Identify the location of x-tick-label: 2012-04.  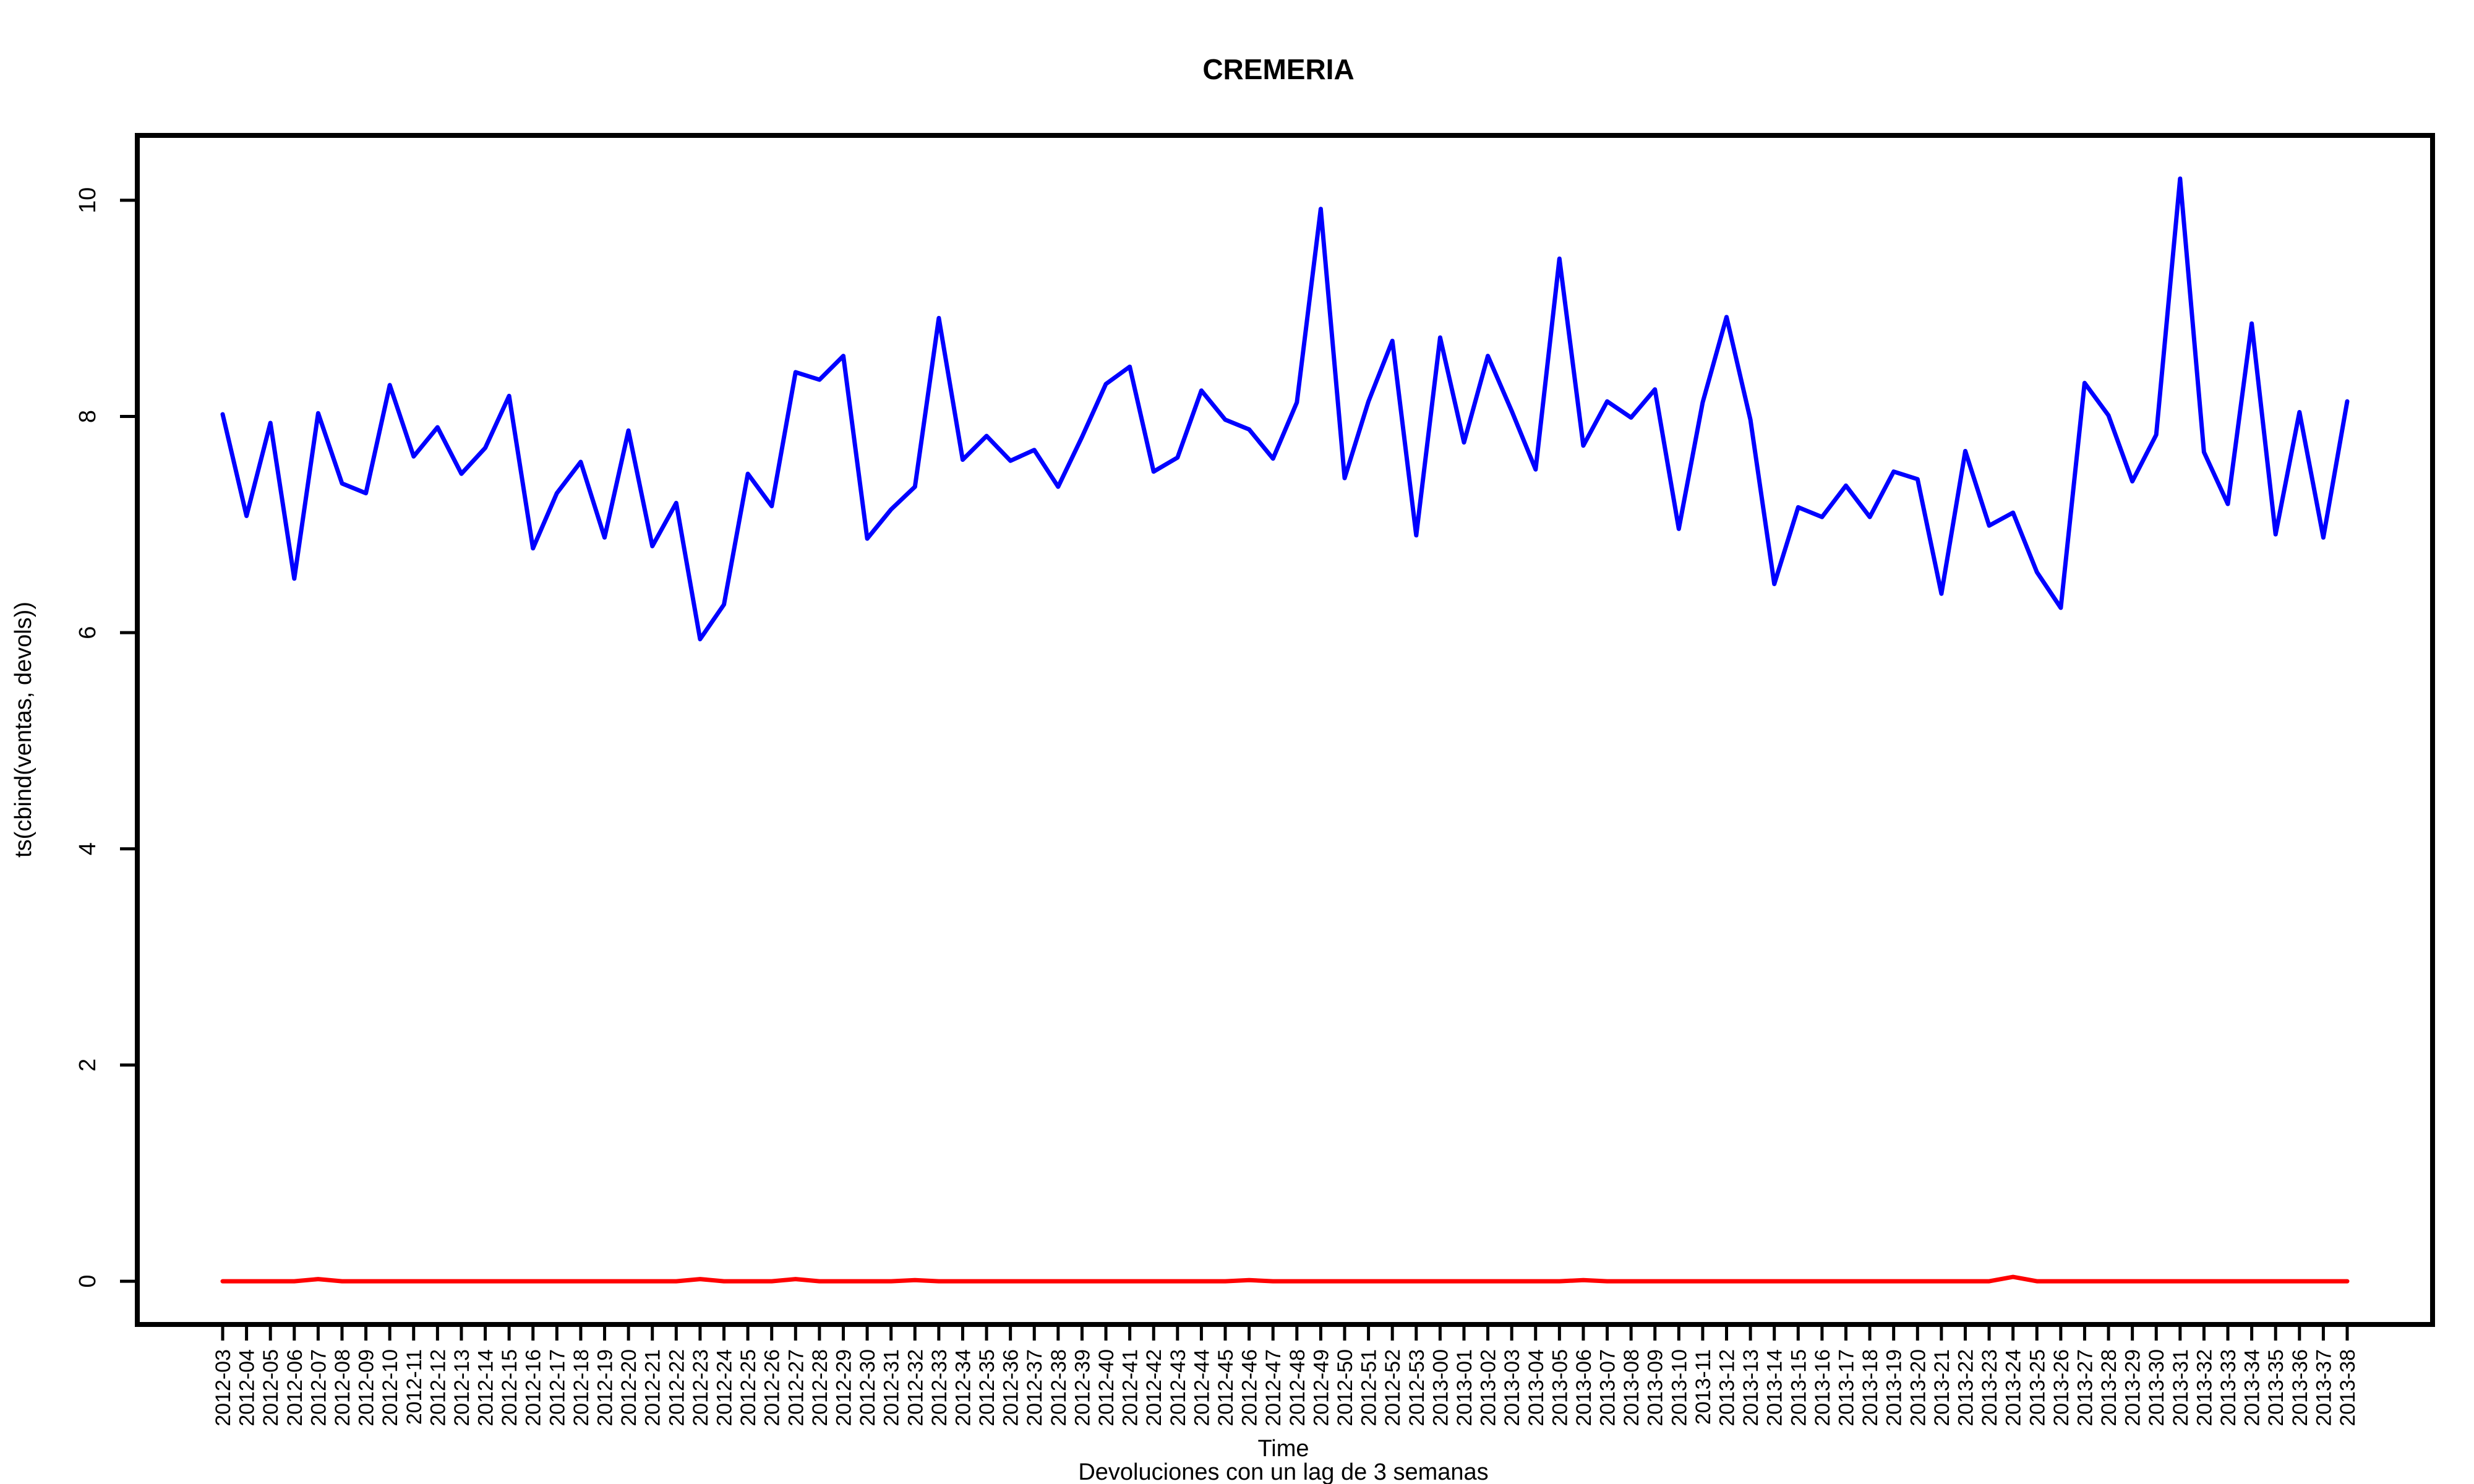
(247, 1387).